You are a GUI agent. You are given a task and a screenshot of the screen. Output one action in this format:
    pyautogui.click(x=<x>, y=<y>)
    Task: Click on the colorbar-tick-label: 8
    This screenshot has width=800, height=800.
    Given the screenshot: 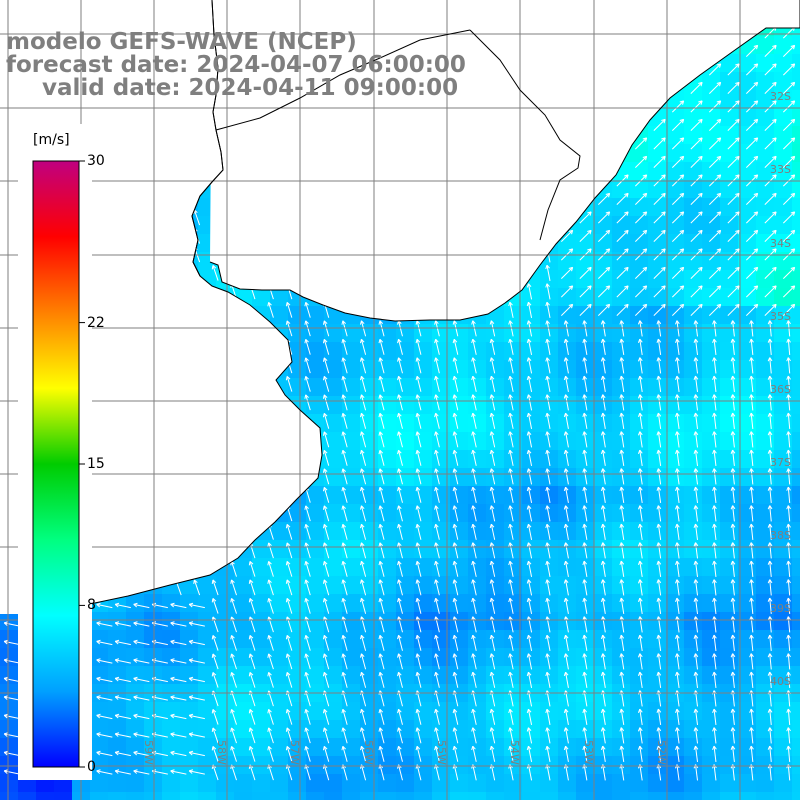 What is the action you would take?
    pyautogui.click(x=91, y=605)
    